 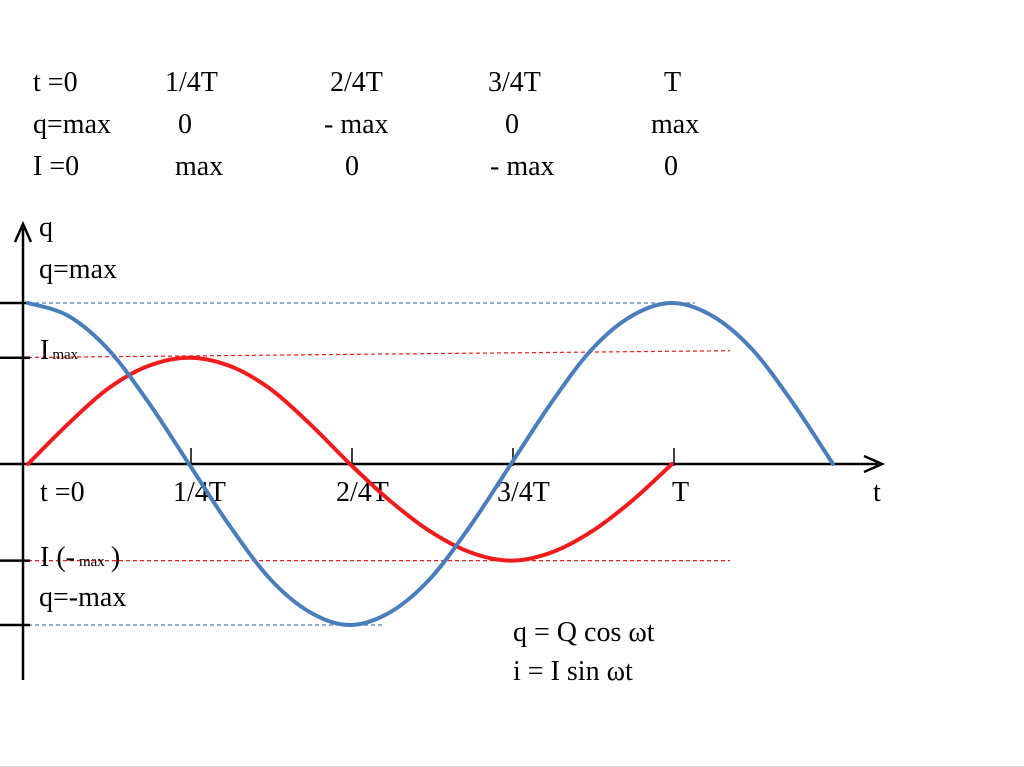 I want to click on i-min-label: I (- max), so click(x=80, y=557).